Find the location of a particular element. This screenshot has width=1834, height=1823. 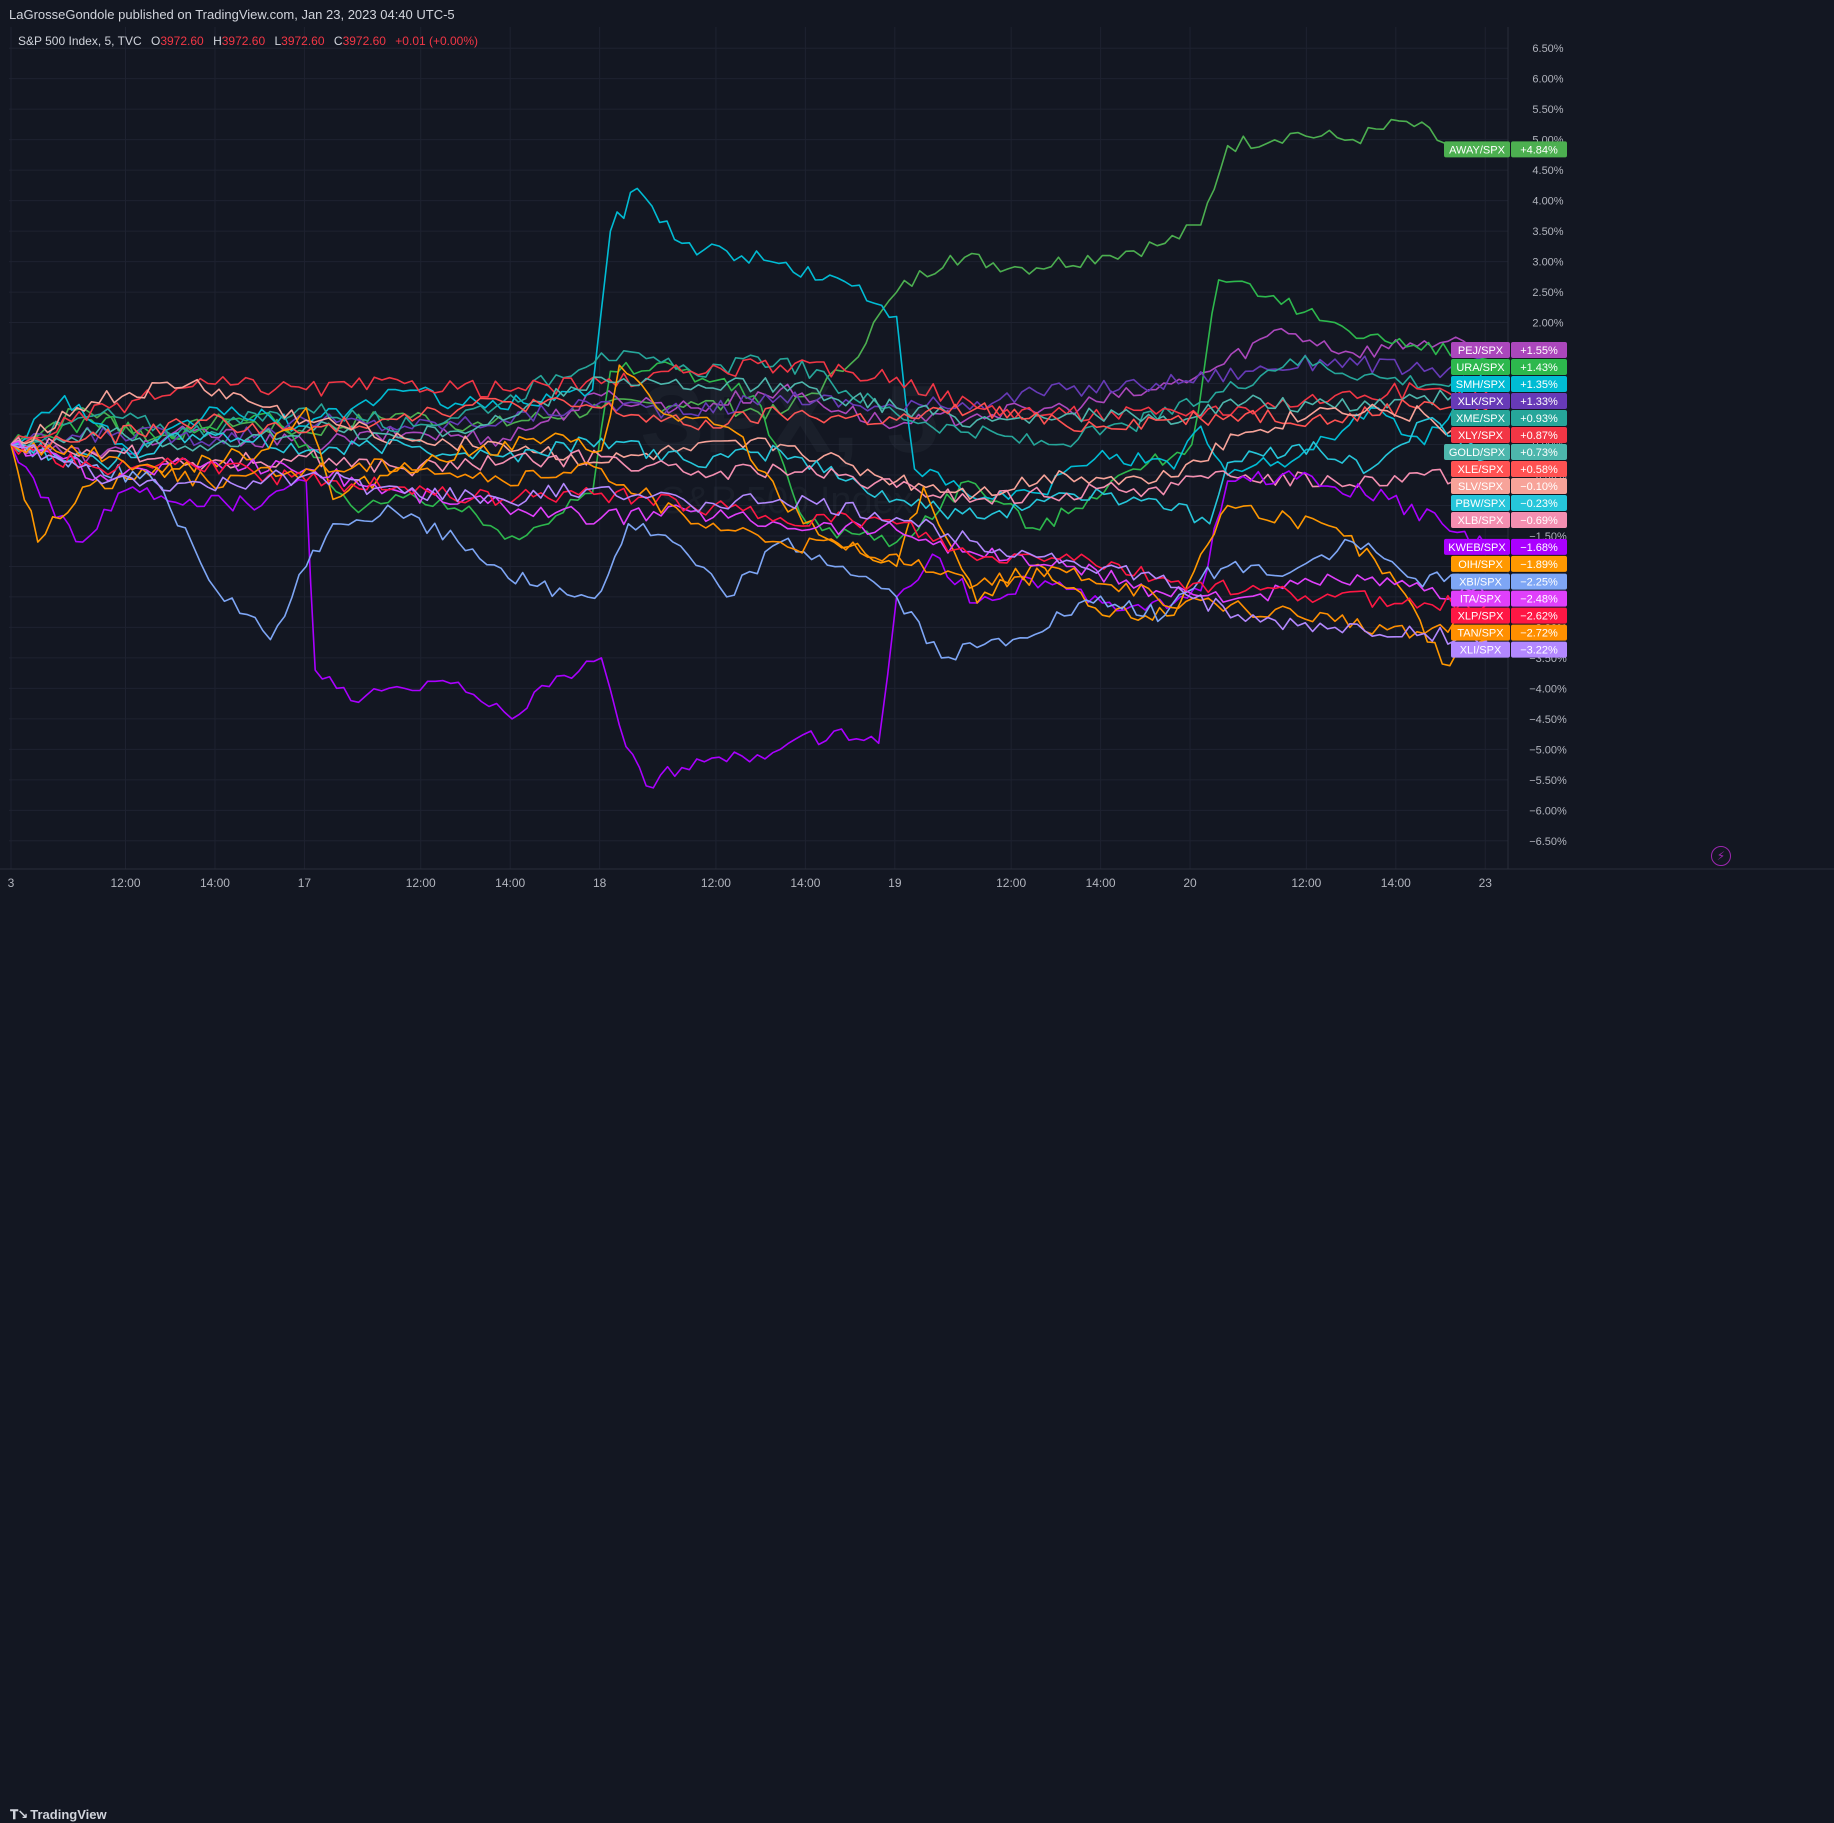

series-line-xly-spx is located at coordinates (749, 402).